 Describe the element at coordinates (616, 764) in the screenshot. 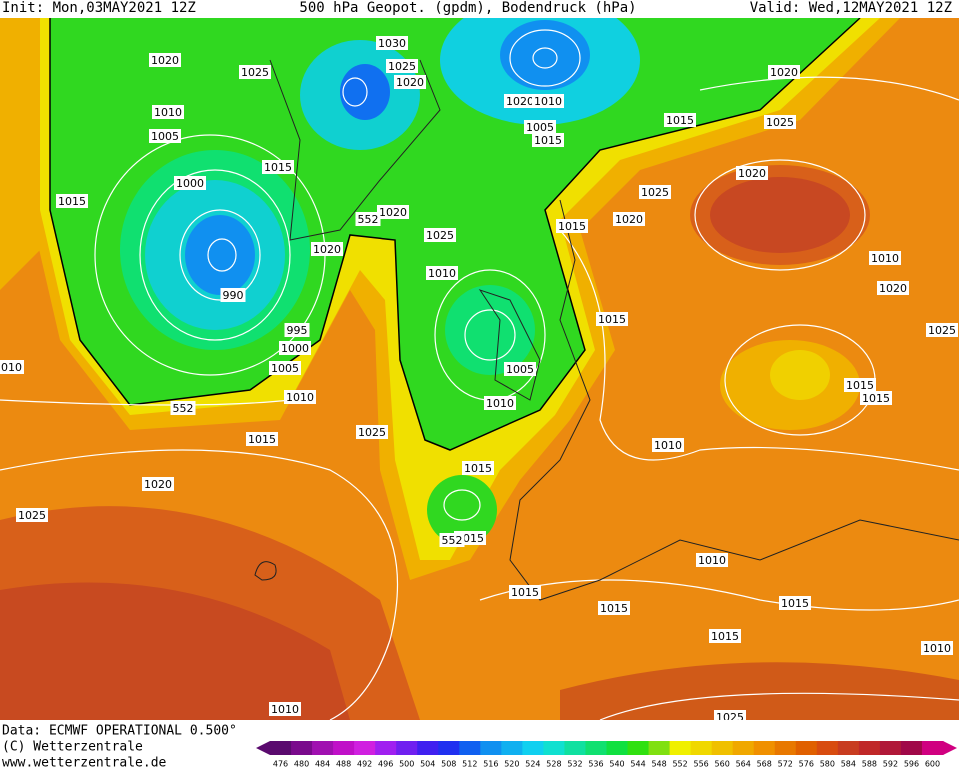

I see `colorbar-tick-label: 540` at that location.